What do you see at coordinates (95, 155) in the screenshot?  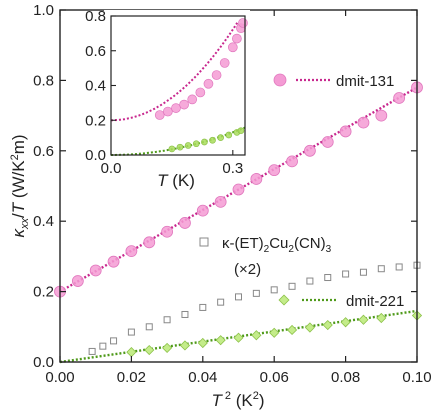 I see `inset-y-tick-label: 0.0` at bounding box center [95, 155].